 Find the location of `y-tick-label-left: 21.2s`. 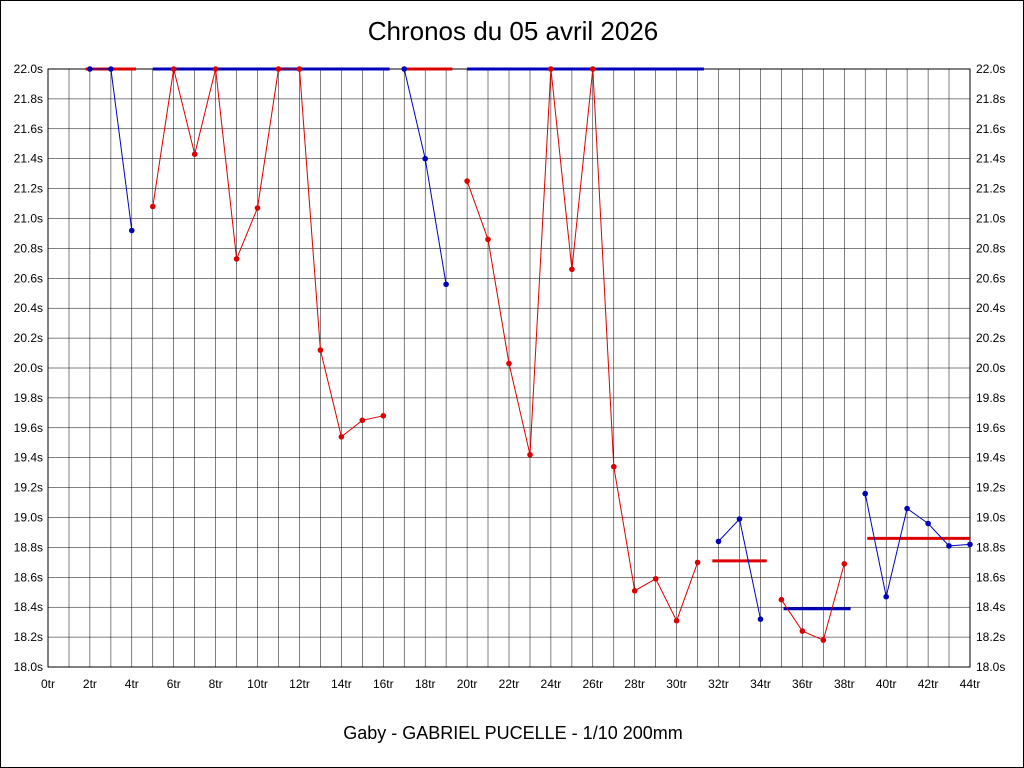

y-tick-label-left: 21.2s is located at coordinates (28, 189).